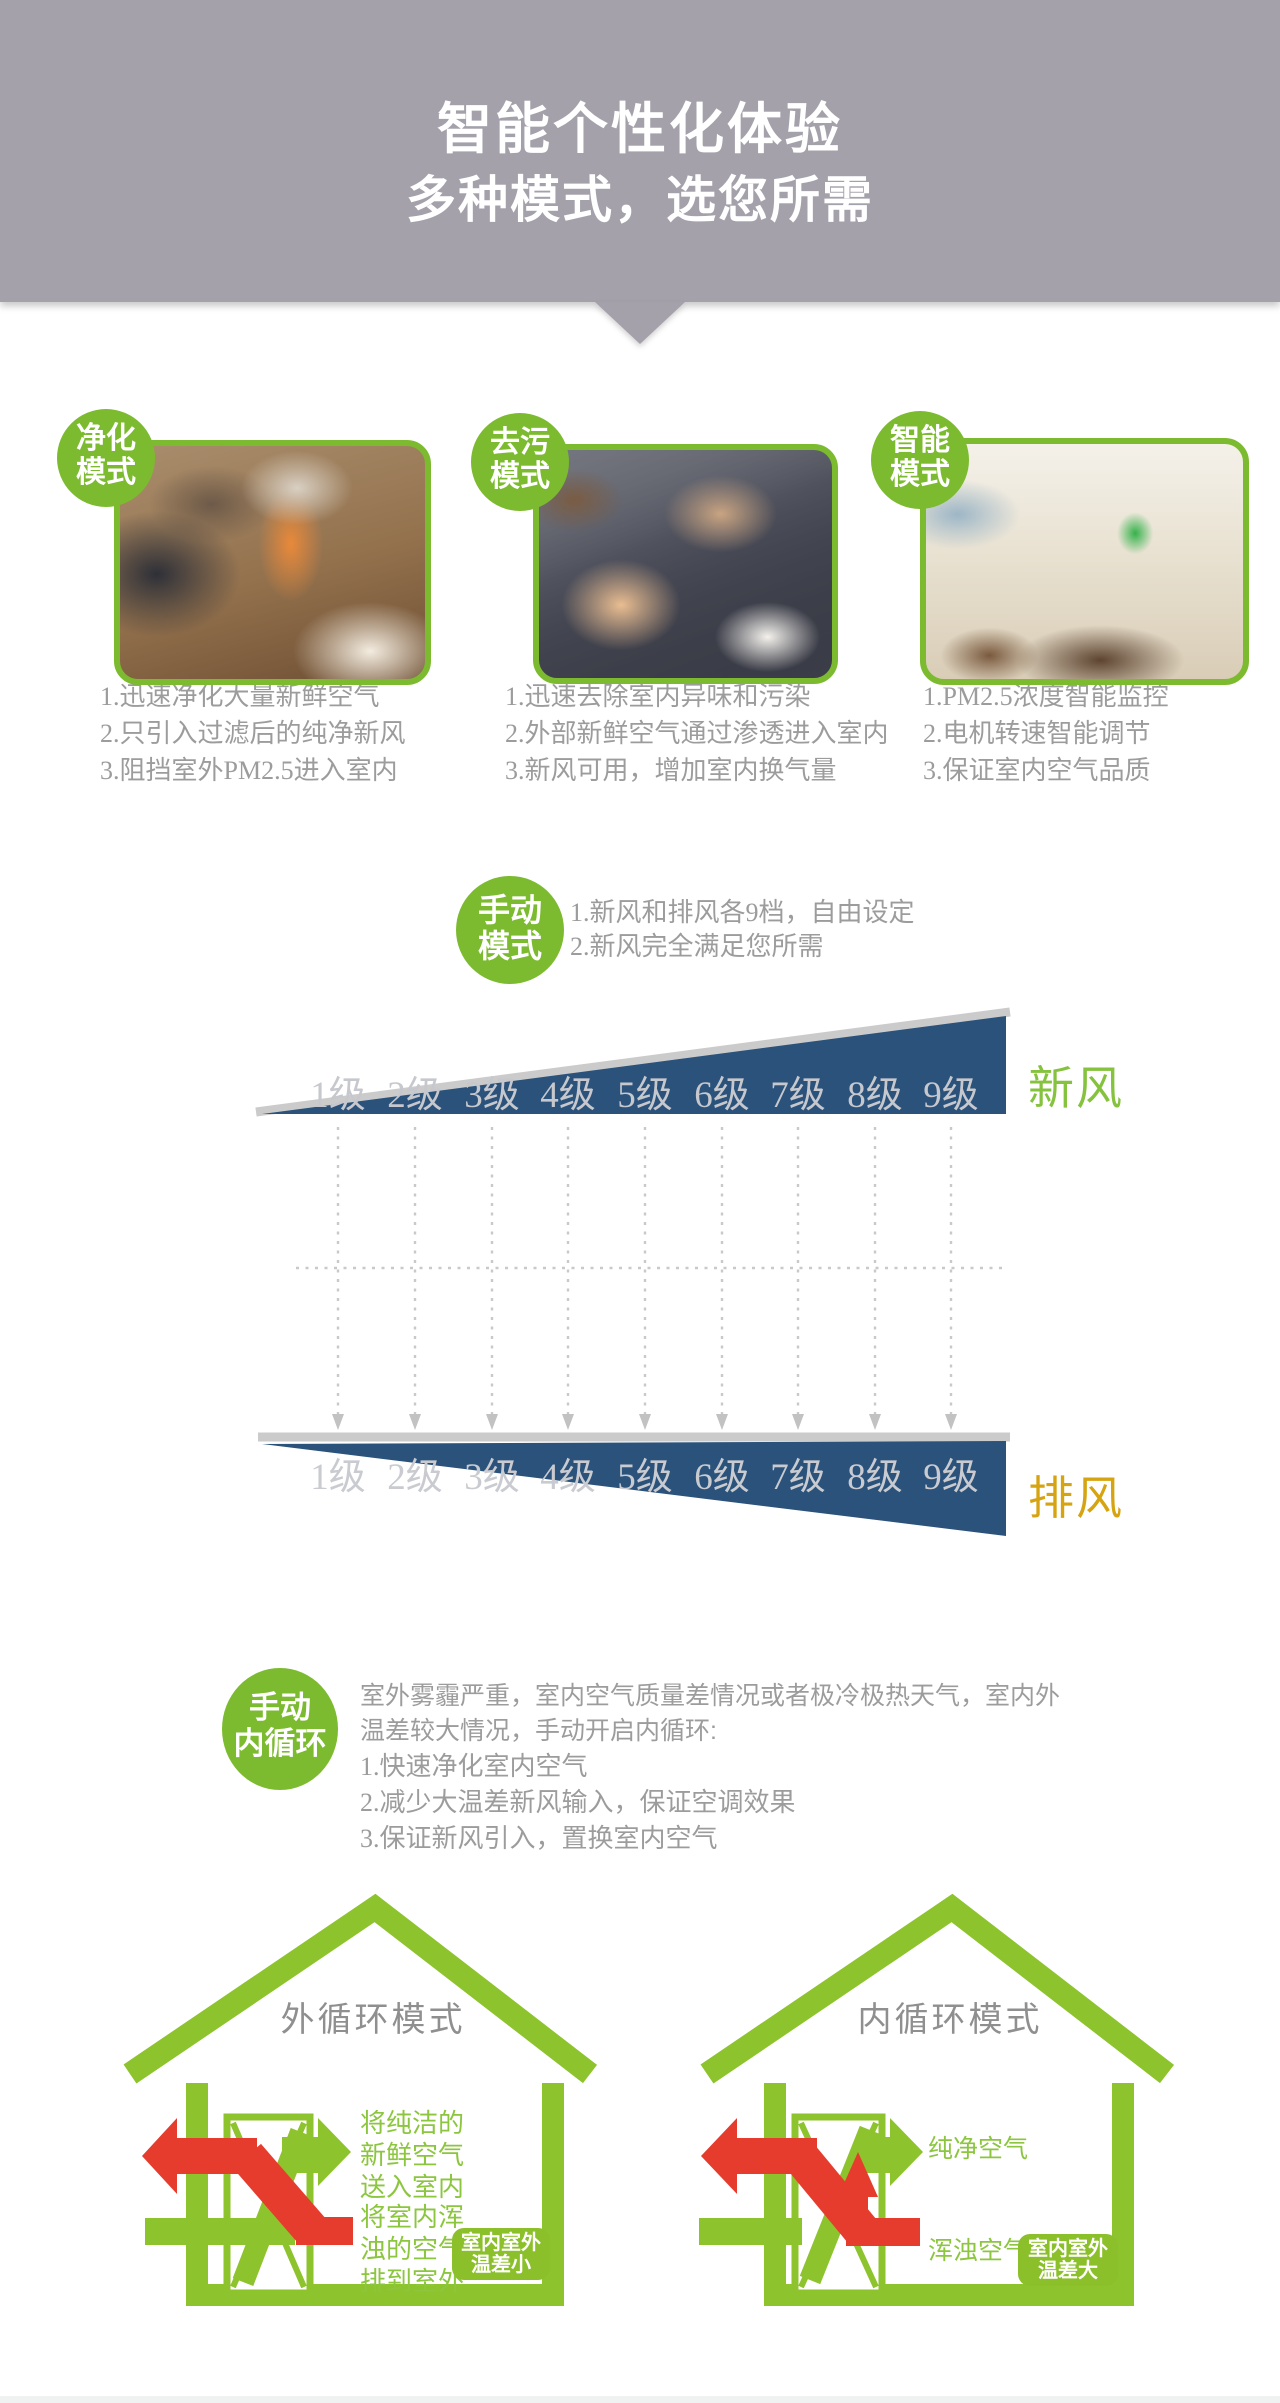 Image resolution: width=1280 pixels, height=2403 pixels. Describe the element at coordinates (1068, 2271) in the screenshot. I see `badge-line: 温差大` at that location.